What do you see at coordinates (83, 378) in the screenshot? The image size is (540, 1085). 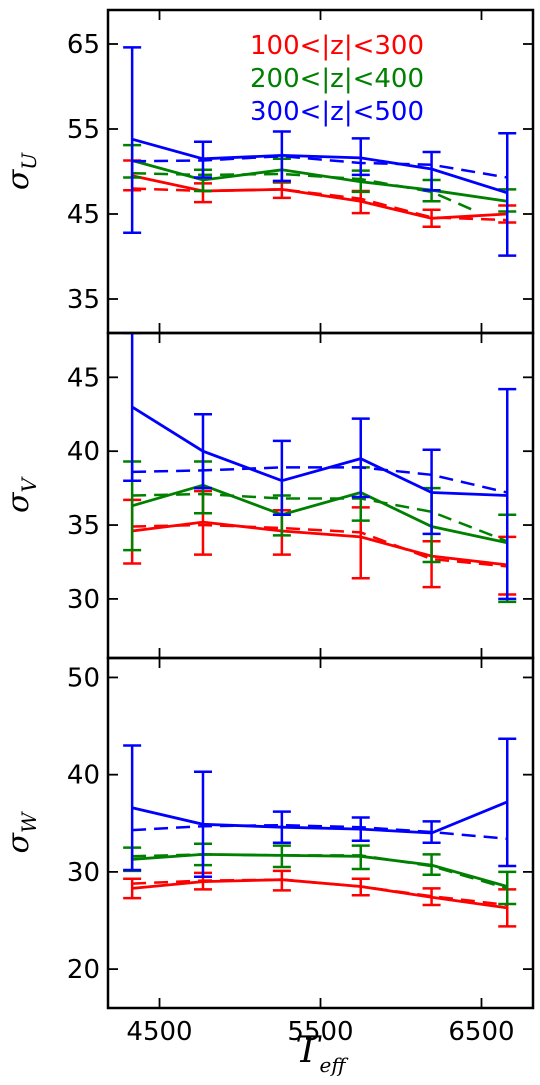 I see `ytick-label-1-3: 45` at bounding box center [83, 378].